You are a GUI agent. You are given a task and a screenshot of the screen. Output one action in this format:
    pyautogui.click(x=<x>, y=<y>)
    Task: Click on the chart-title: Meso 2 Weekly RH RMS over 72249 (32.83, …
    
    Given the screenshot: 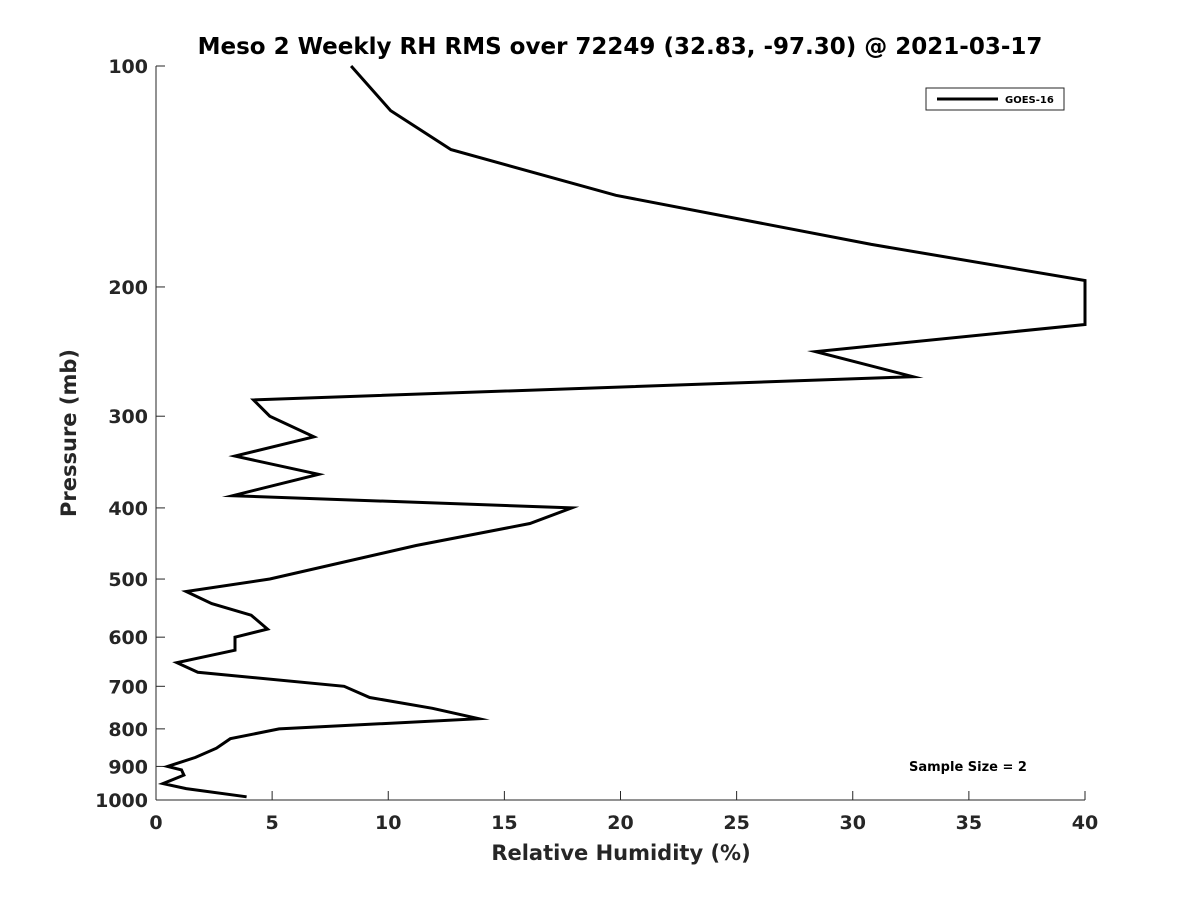 What is the action you would take?
    pyautogui.click(x=620, y=47)
    